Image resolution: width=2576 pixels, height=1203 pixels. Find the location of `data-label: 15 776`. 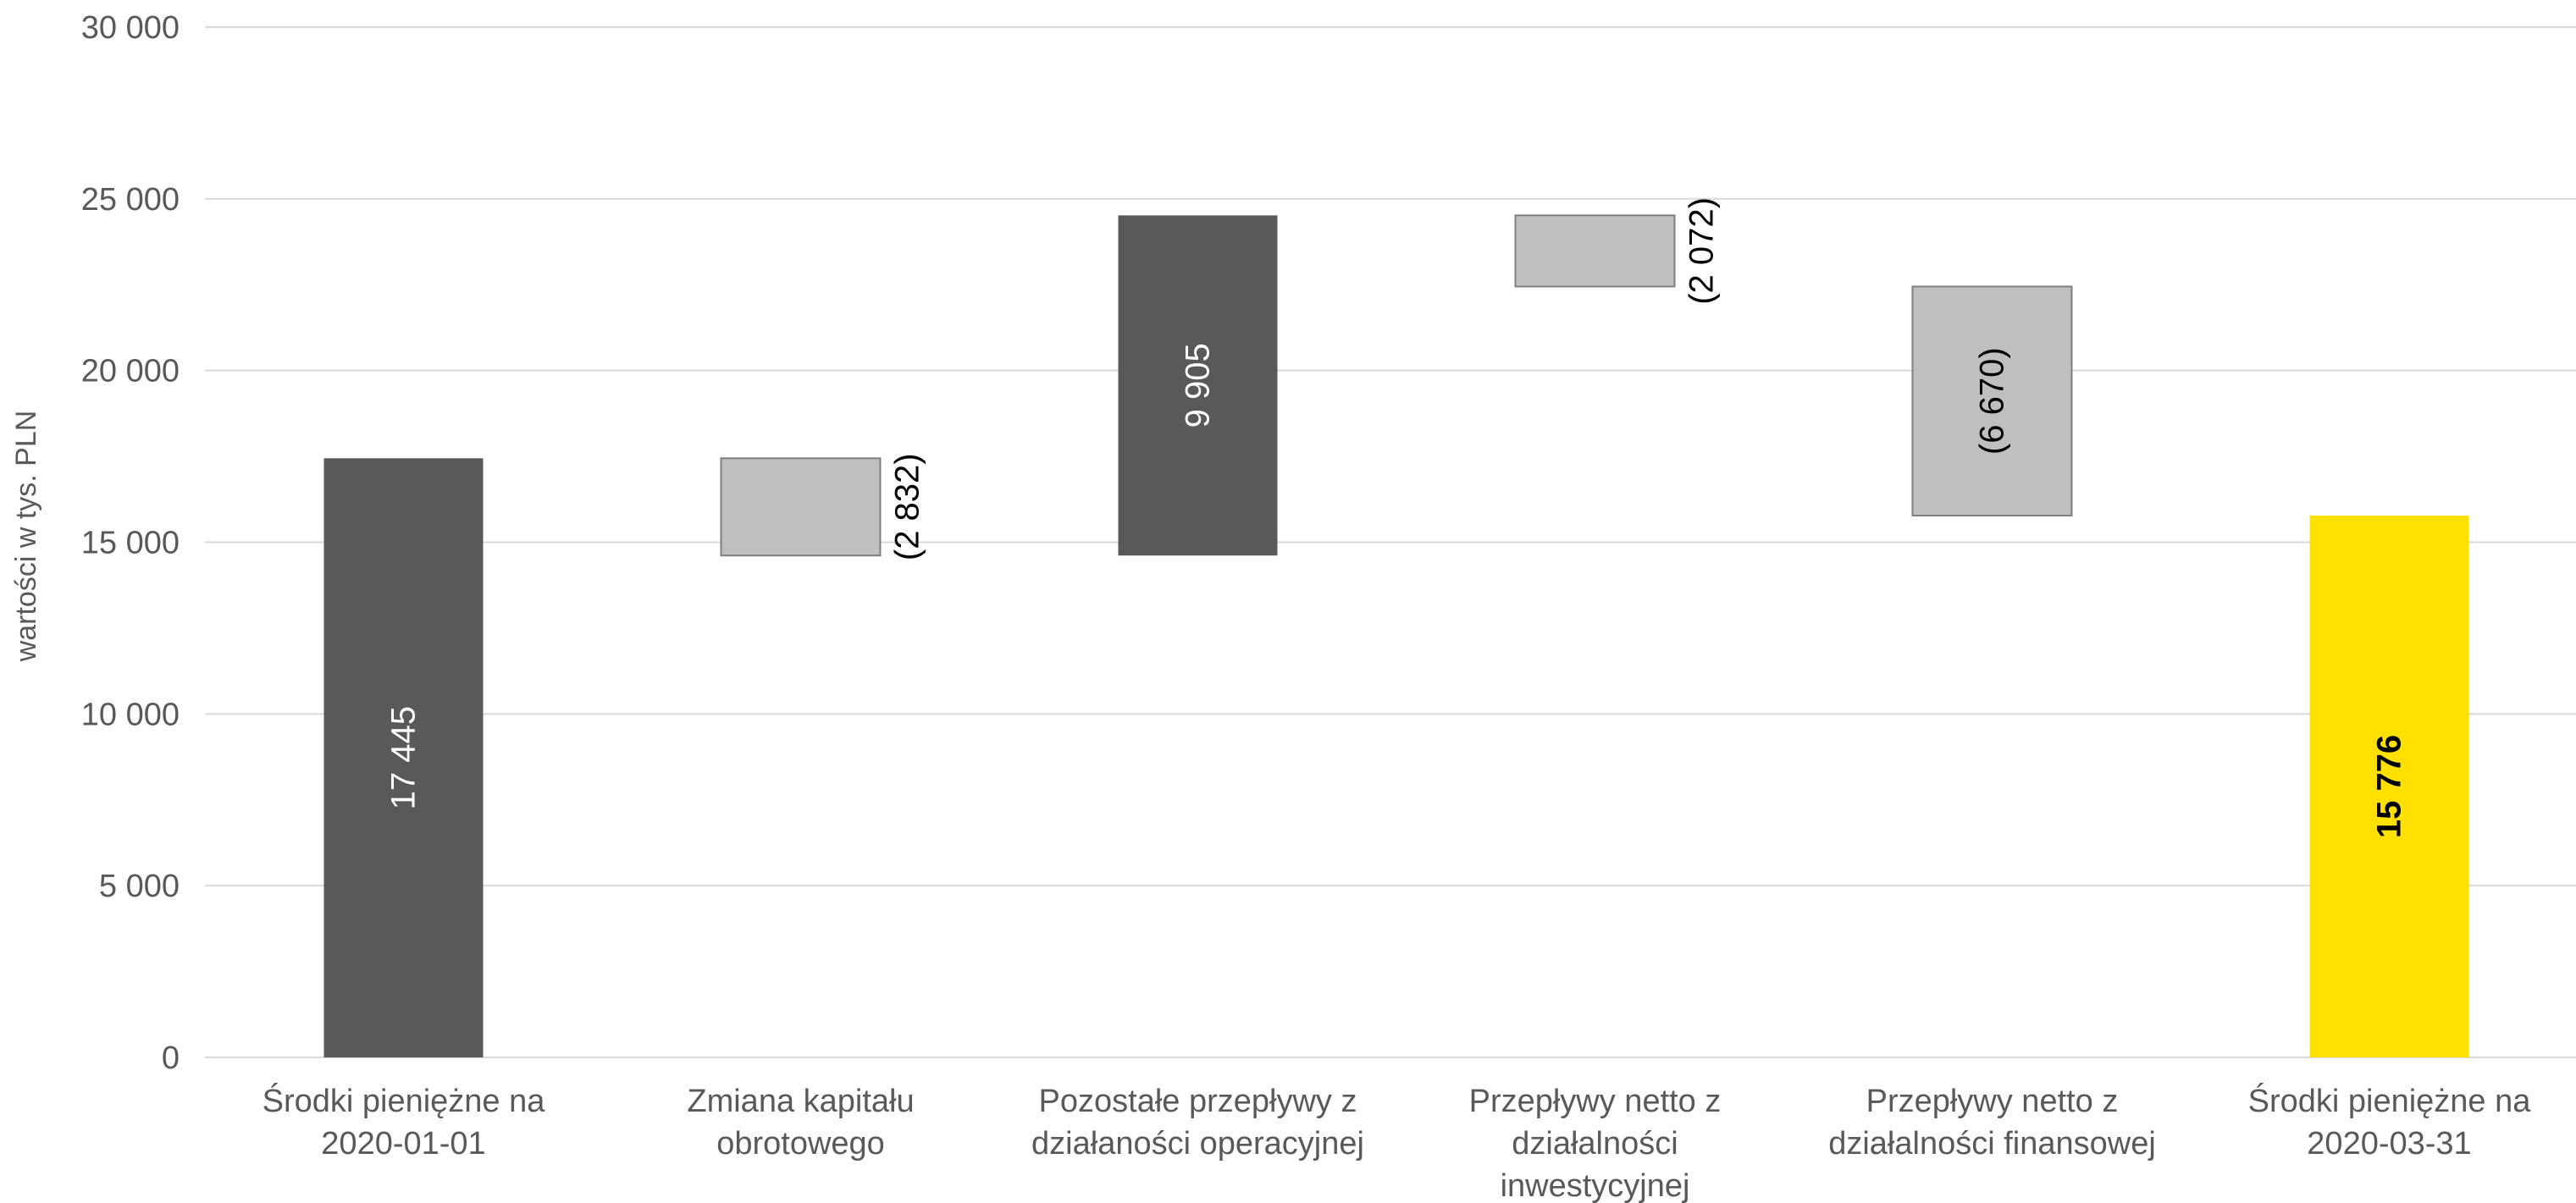

data-label: 15 776 is located at coordinates (2389, 786).